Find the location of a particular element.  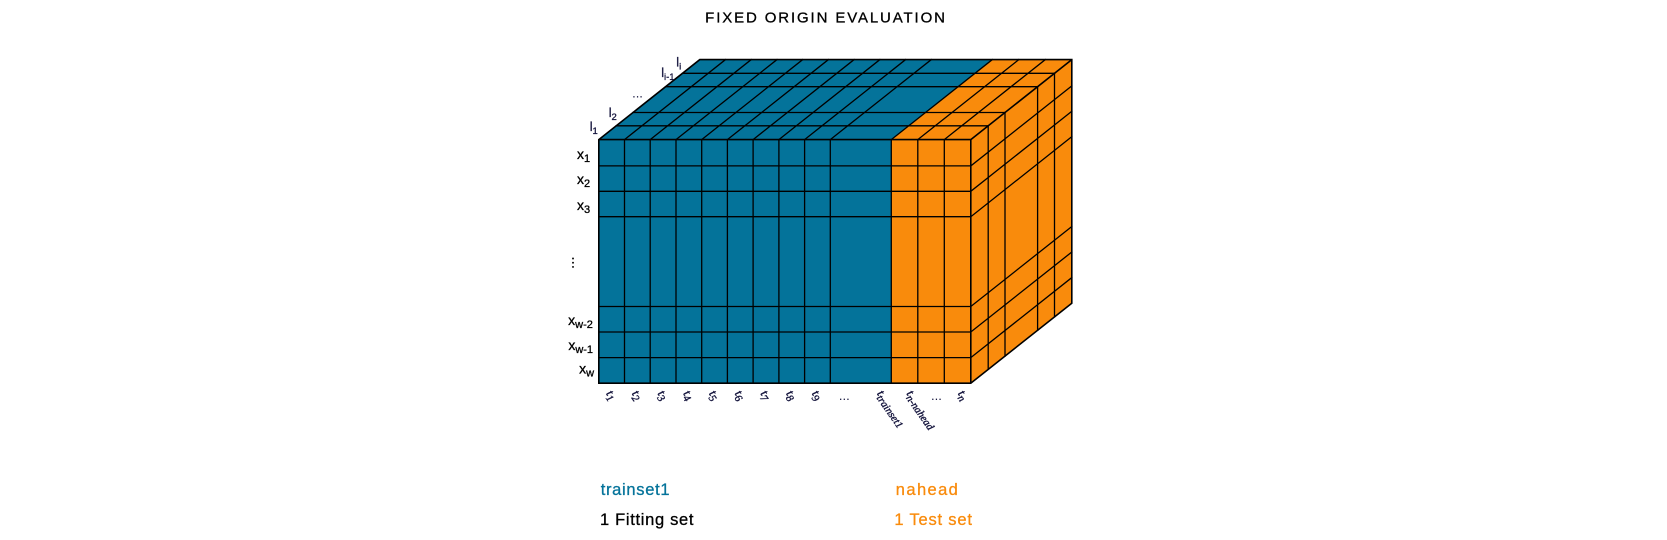

svg-text: l1 is located at coordinates (594, 128).